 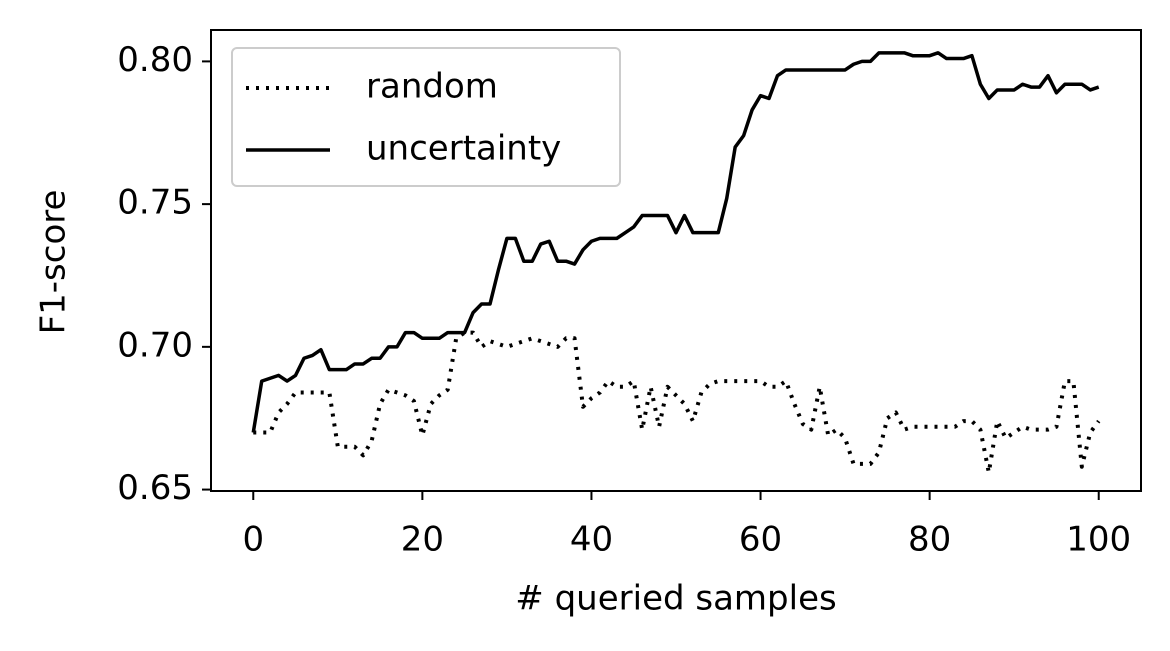 What do you see at coordinates (422, 540) in the screenshot?
I see `x-tick-label: 20` at bounding box center [422, 540].